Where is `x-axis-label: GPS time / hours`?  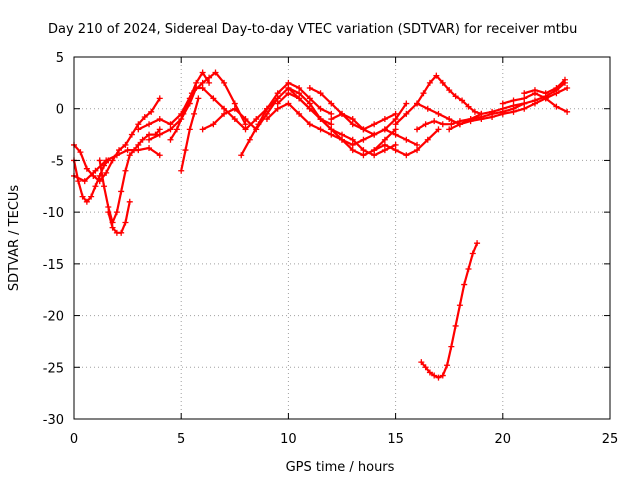 x-axis-label: GPS time / hours is located at coordinates (340, 467).